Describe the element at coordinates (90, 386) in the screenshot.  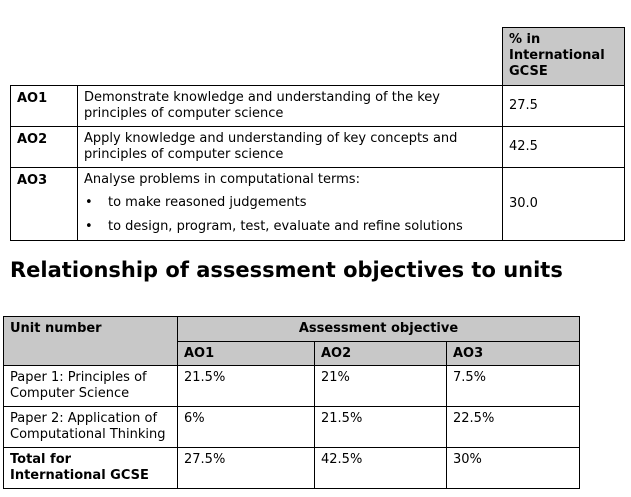
I see `paper-1-unit: Paper 1: Principles of Computer Science` at that location.